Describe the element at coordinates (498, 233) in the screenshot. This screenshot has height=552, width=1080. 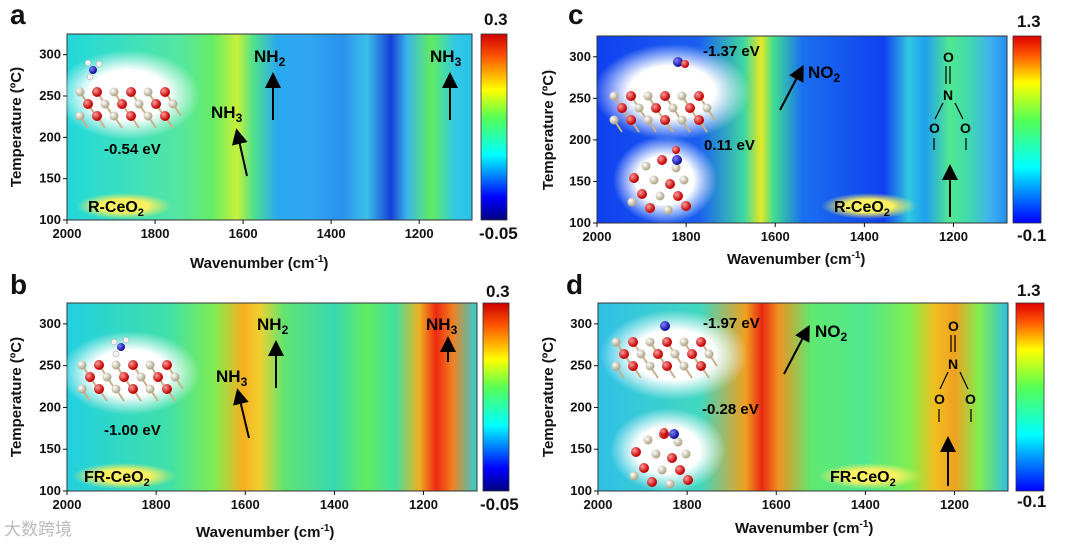
I see `colorbar-min-a: -0.05` at that location.